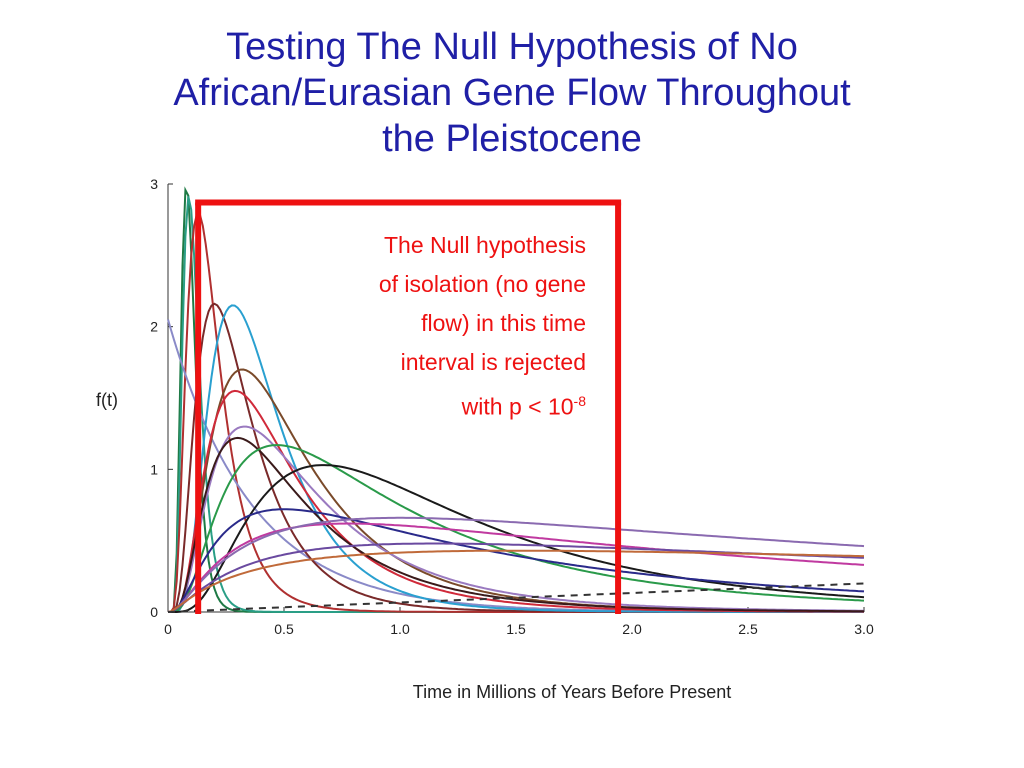  Describe the element at coordinates (579, 401) in the screenshot. I see `annotation-exponent: -8` at that location.